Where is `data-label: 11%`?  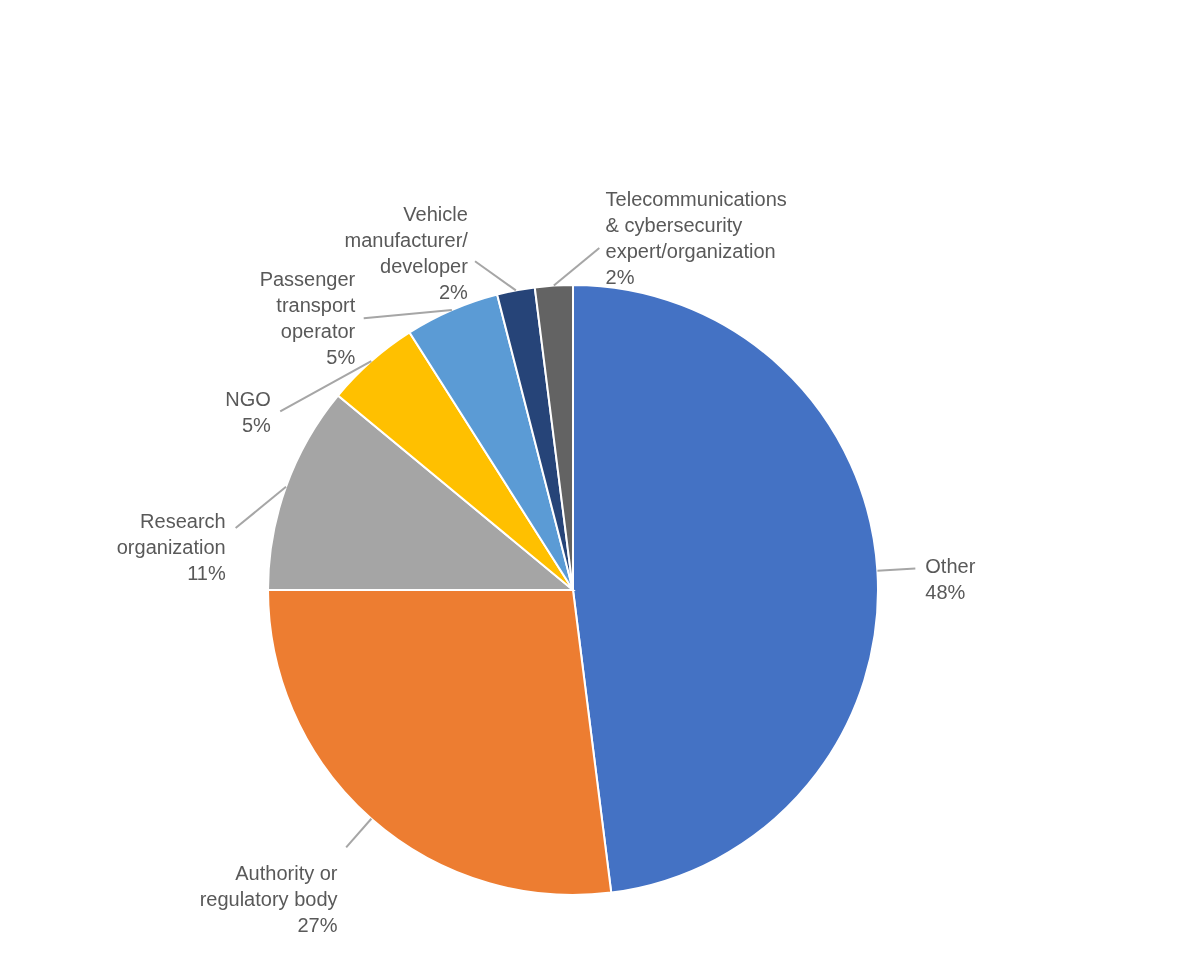 data-label: 11% is located at coordinates (206, 572).